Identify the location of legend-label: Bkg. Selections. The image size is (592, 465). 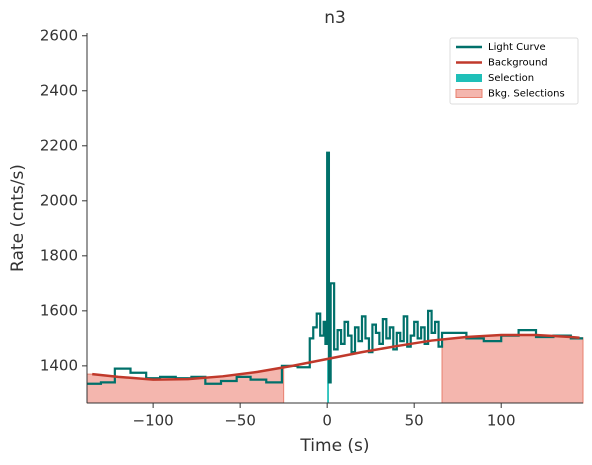
(526, 94).